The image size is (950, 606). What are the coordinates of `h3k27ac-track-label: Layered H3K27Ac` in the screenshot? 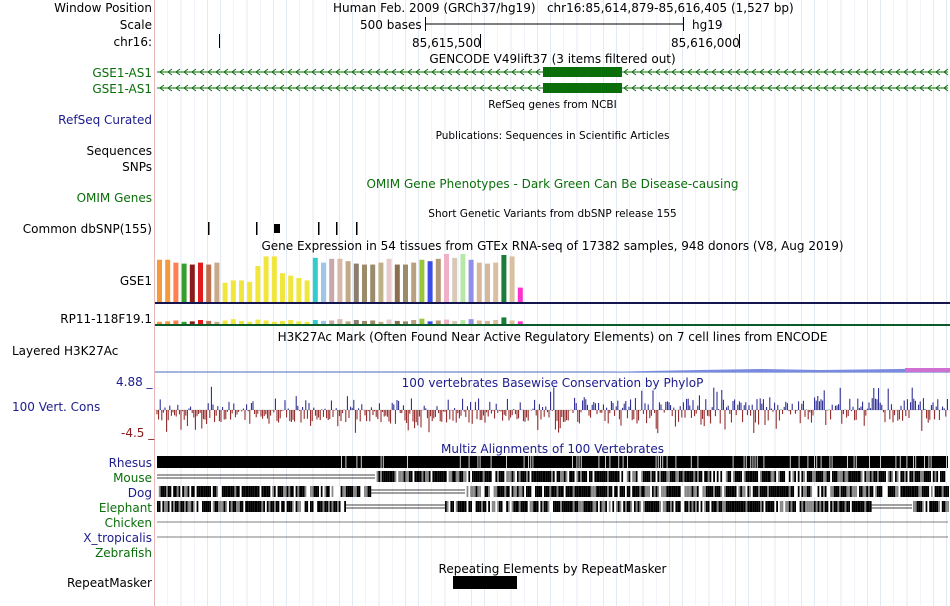 It's located at (65, 351).